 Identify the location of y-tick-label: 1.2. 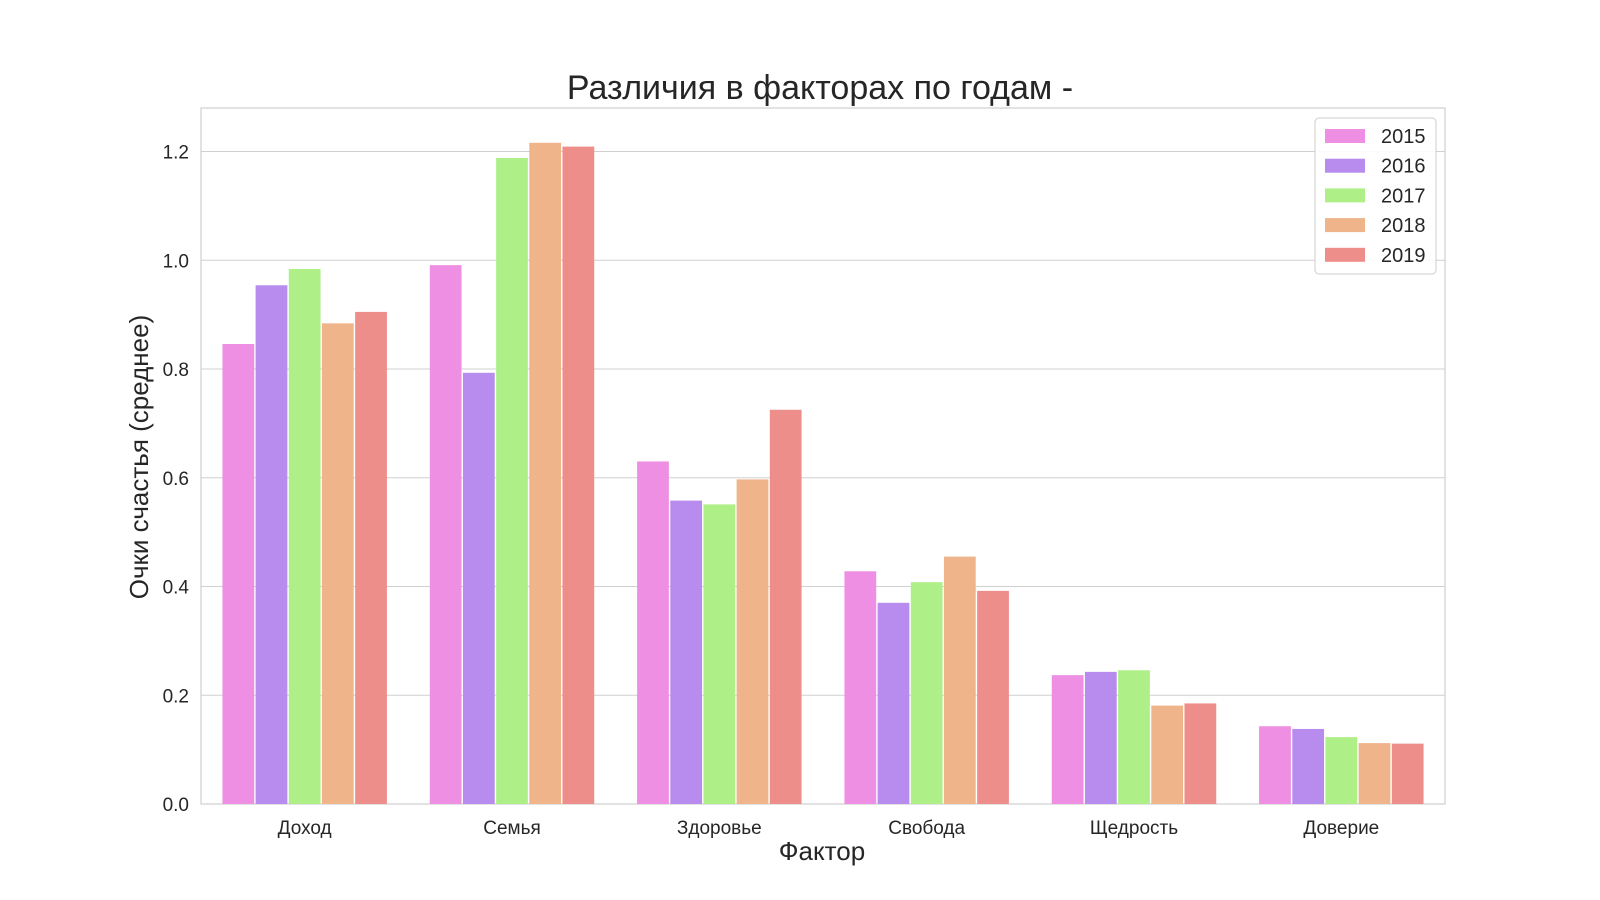
(176, 153).